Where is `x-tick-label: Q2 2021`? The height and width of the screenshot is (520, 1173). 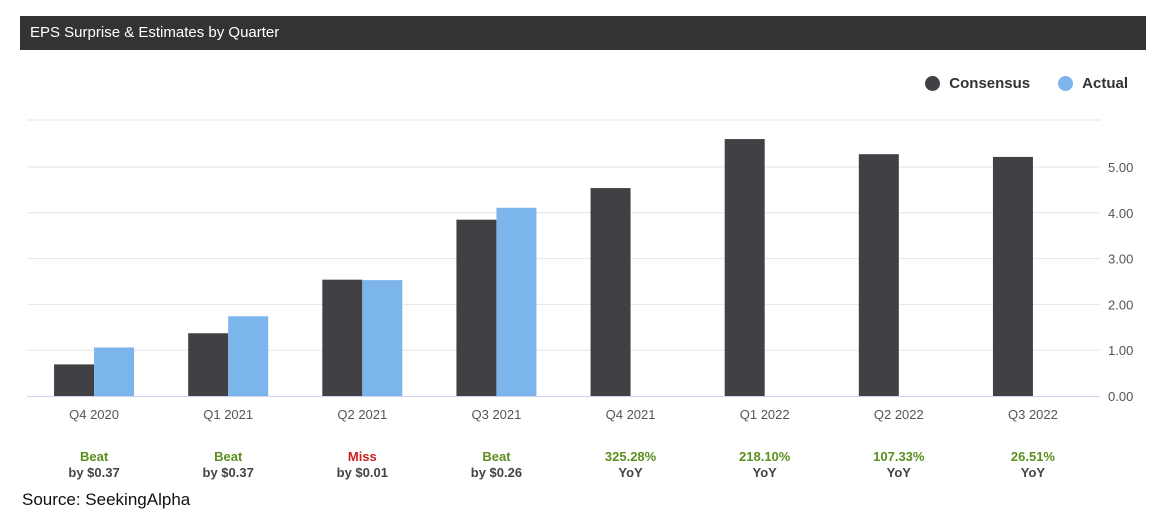
x-tick-label: Q2 2021 is located at coordinates (362, 414).